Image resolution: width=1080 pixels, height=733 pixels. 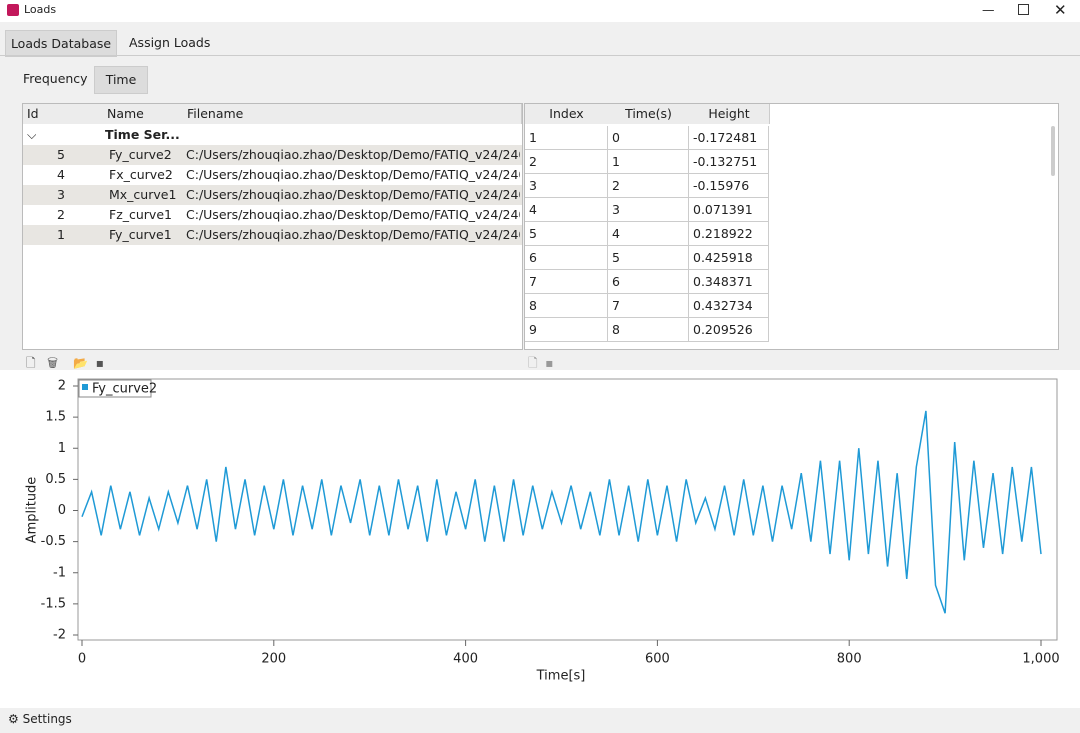 I want to click on cell: 0, so click(x=648, y=138).